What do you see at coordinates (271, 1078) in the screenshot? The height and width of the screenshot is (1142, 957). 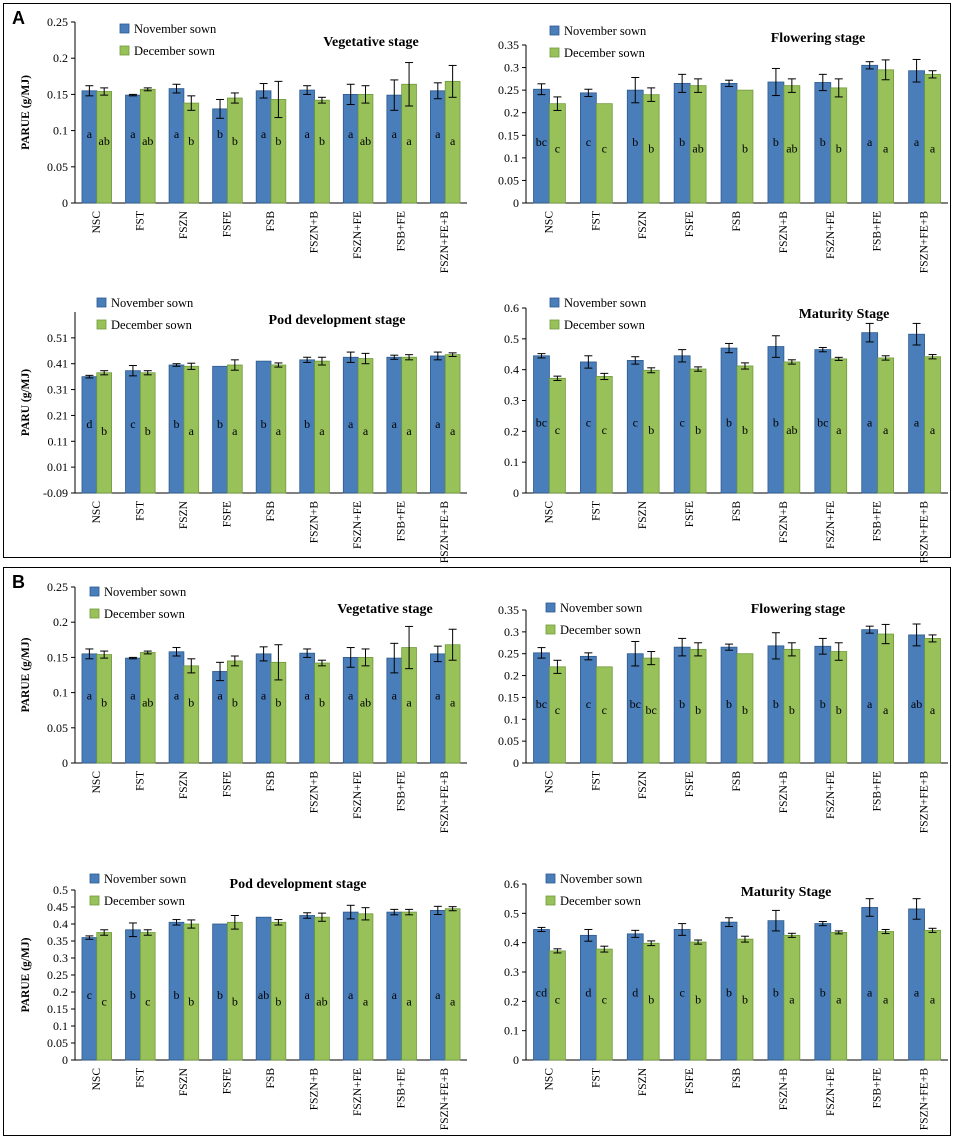 I see `x-tick-label: FSB` at bounding box center [271, 1078].